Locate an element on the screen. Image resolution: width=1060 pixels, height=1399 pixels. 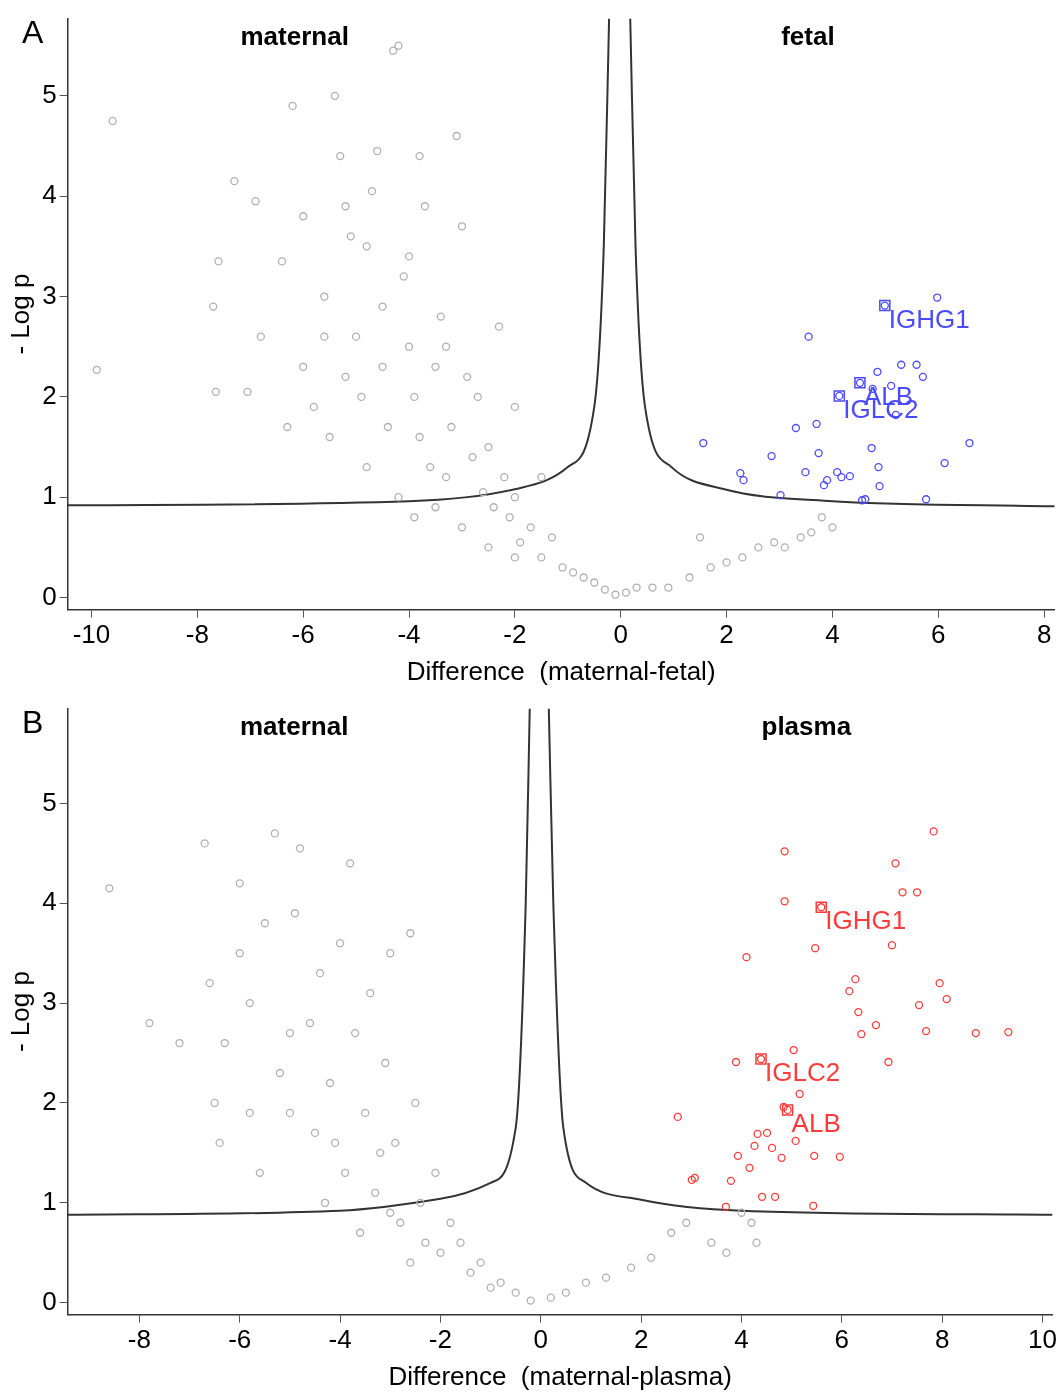
x-tick-label: 10 is located at coordinates (1042, 1339).